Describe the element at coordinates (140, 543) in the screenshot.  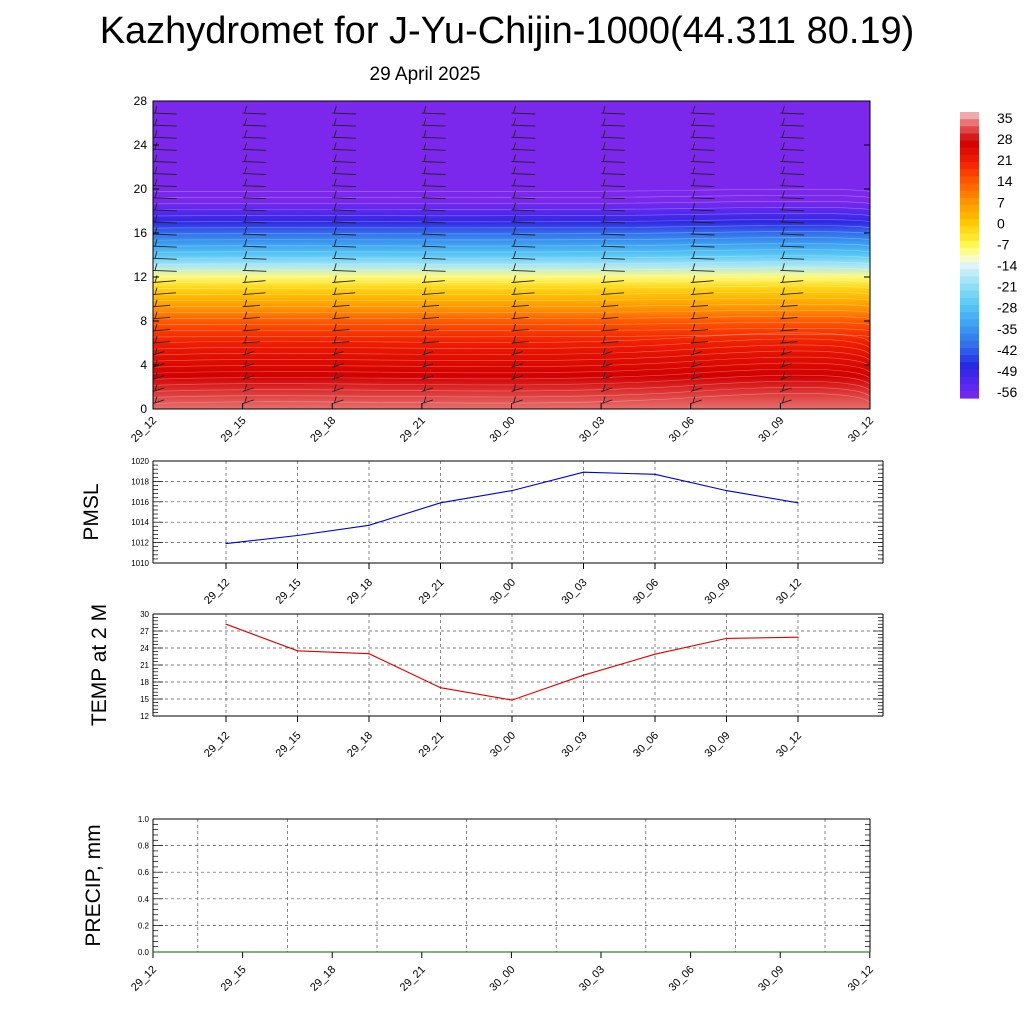
I see `y-tick-label: 1012` at that location.